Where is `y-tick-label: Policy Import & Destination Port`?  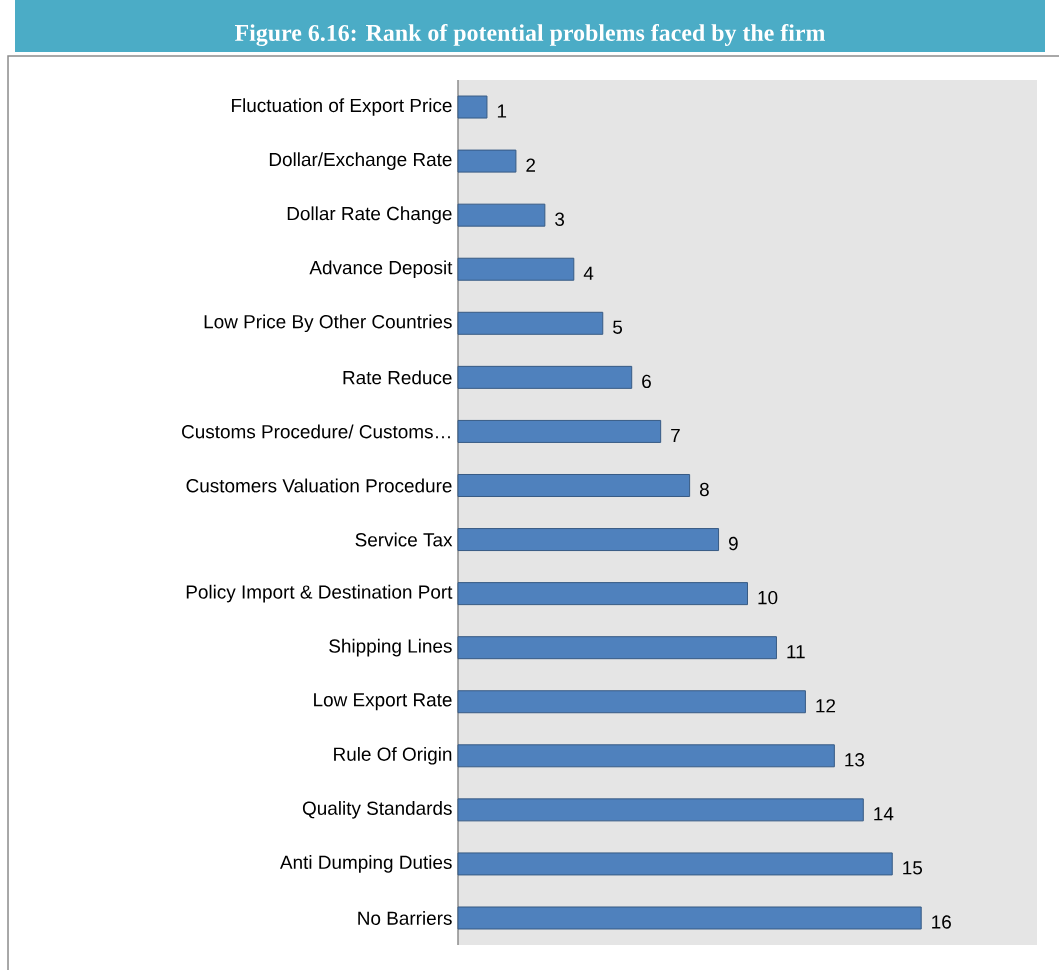 y-tick-label: Policy Import & Destination Port is located at coordinates (319, 593).